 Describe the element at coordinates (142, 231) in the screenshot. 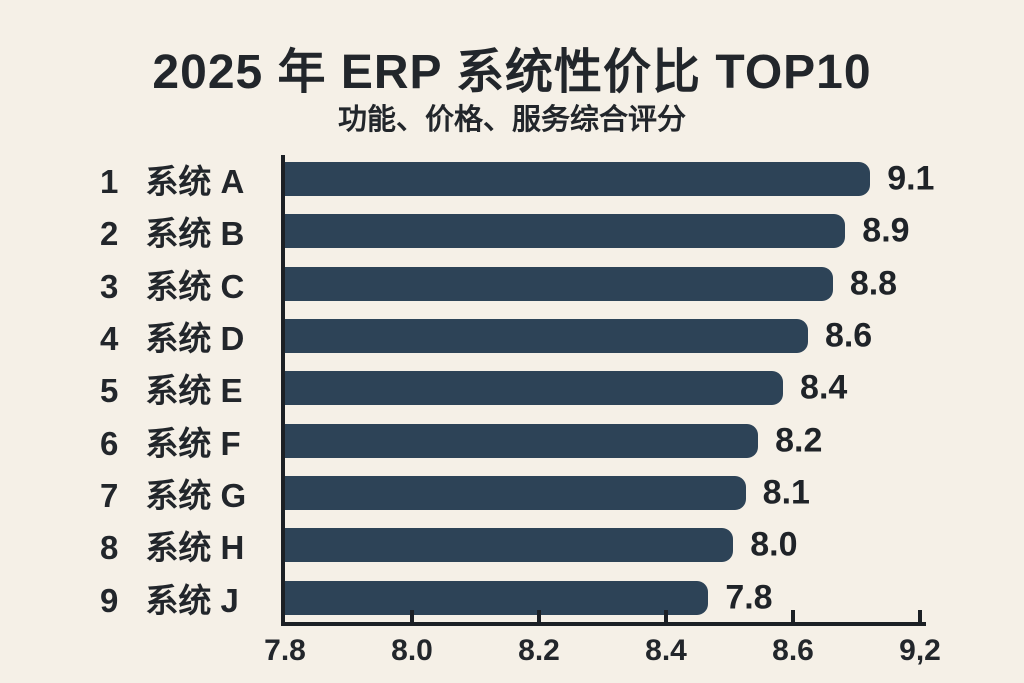

I see `category-label: 2 系统 B` at that location.